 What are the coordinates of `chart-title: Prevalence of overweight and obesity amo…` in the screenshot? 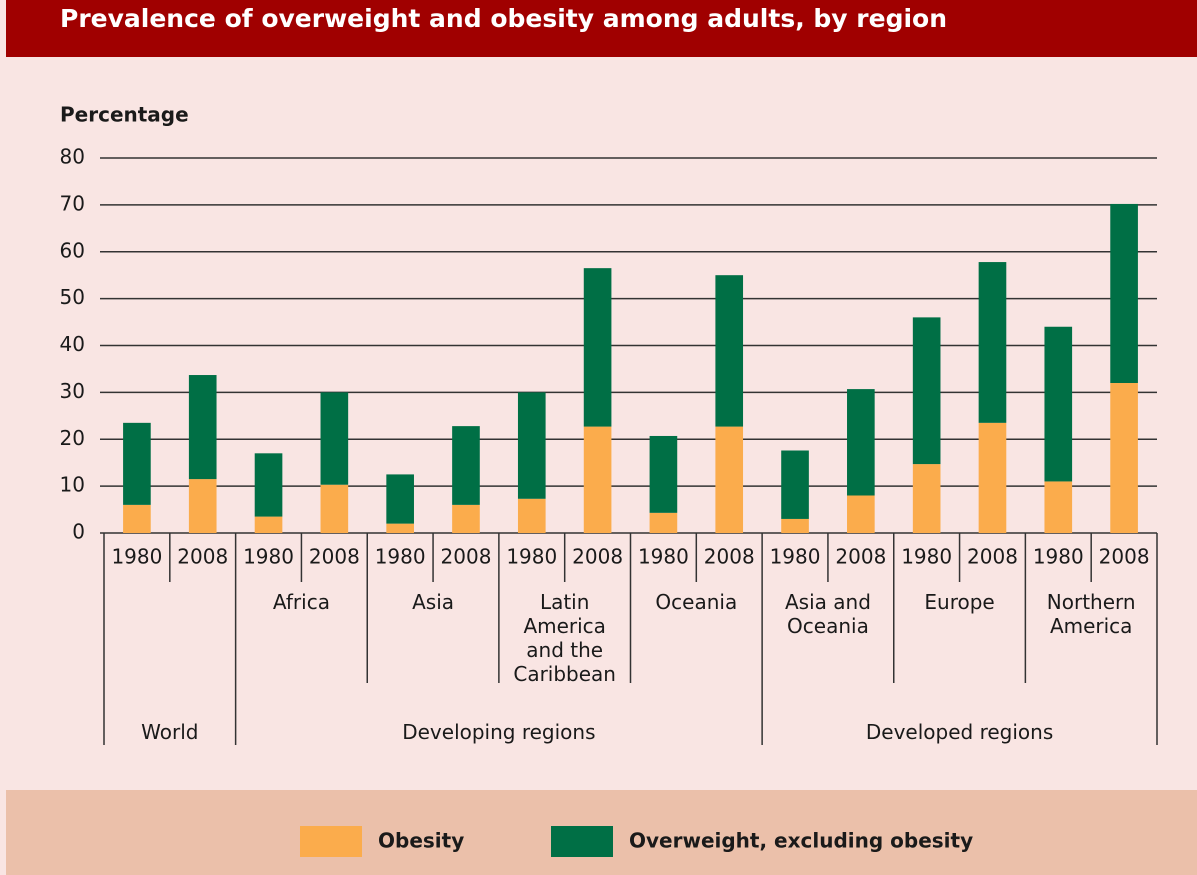 It's located at (503, 18).